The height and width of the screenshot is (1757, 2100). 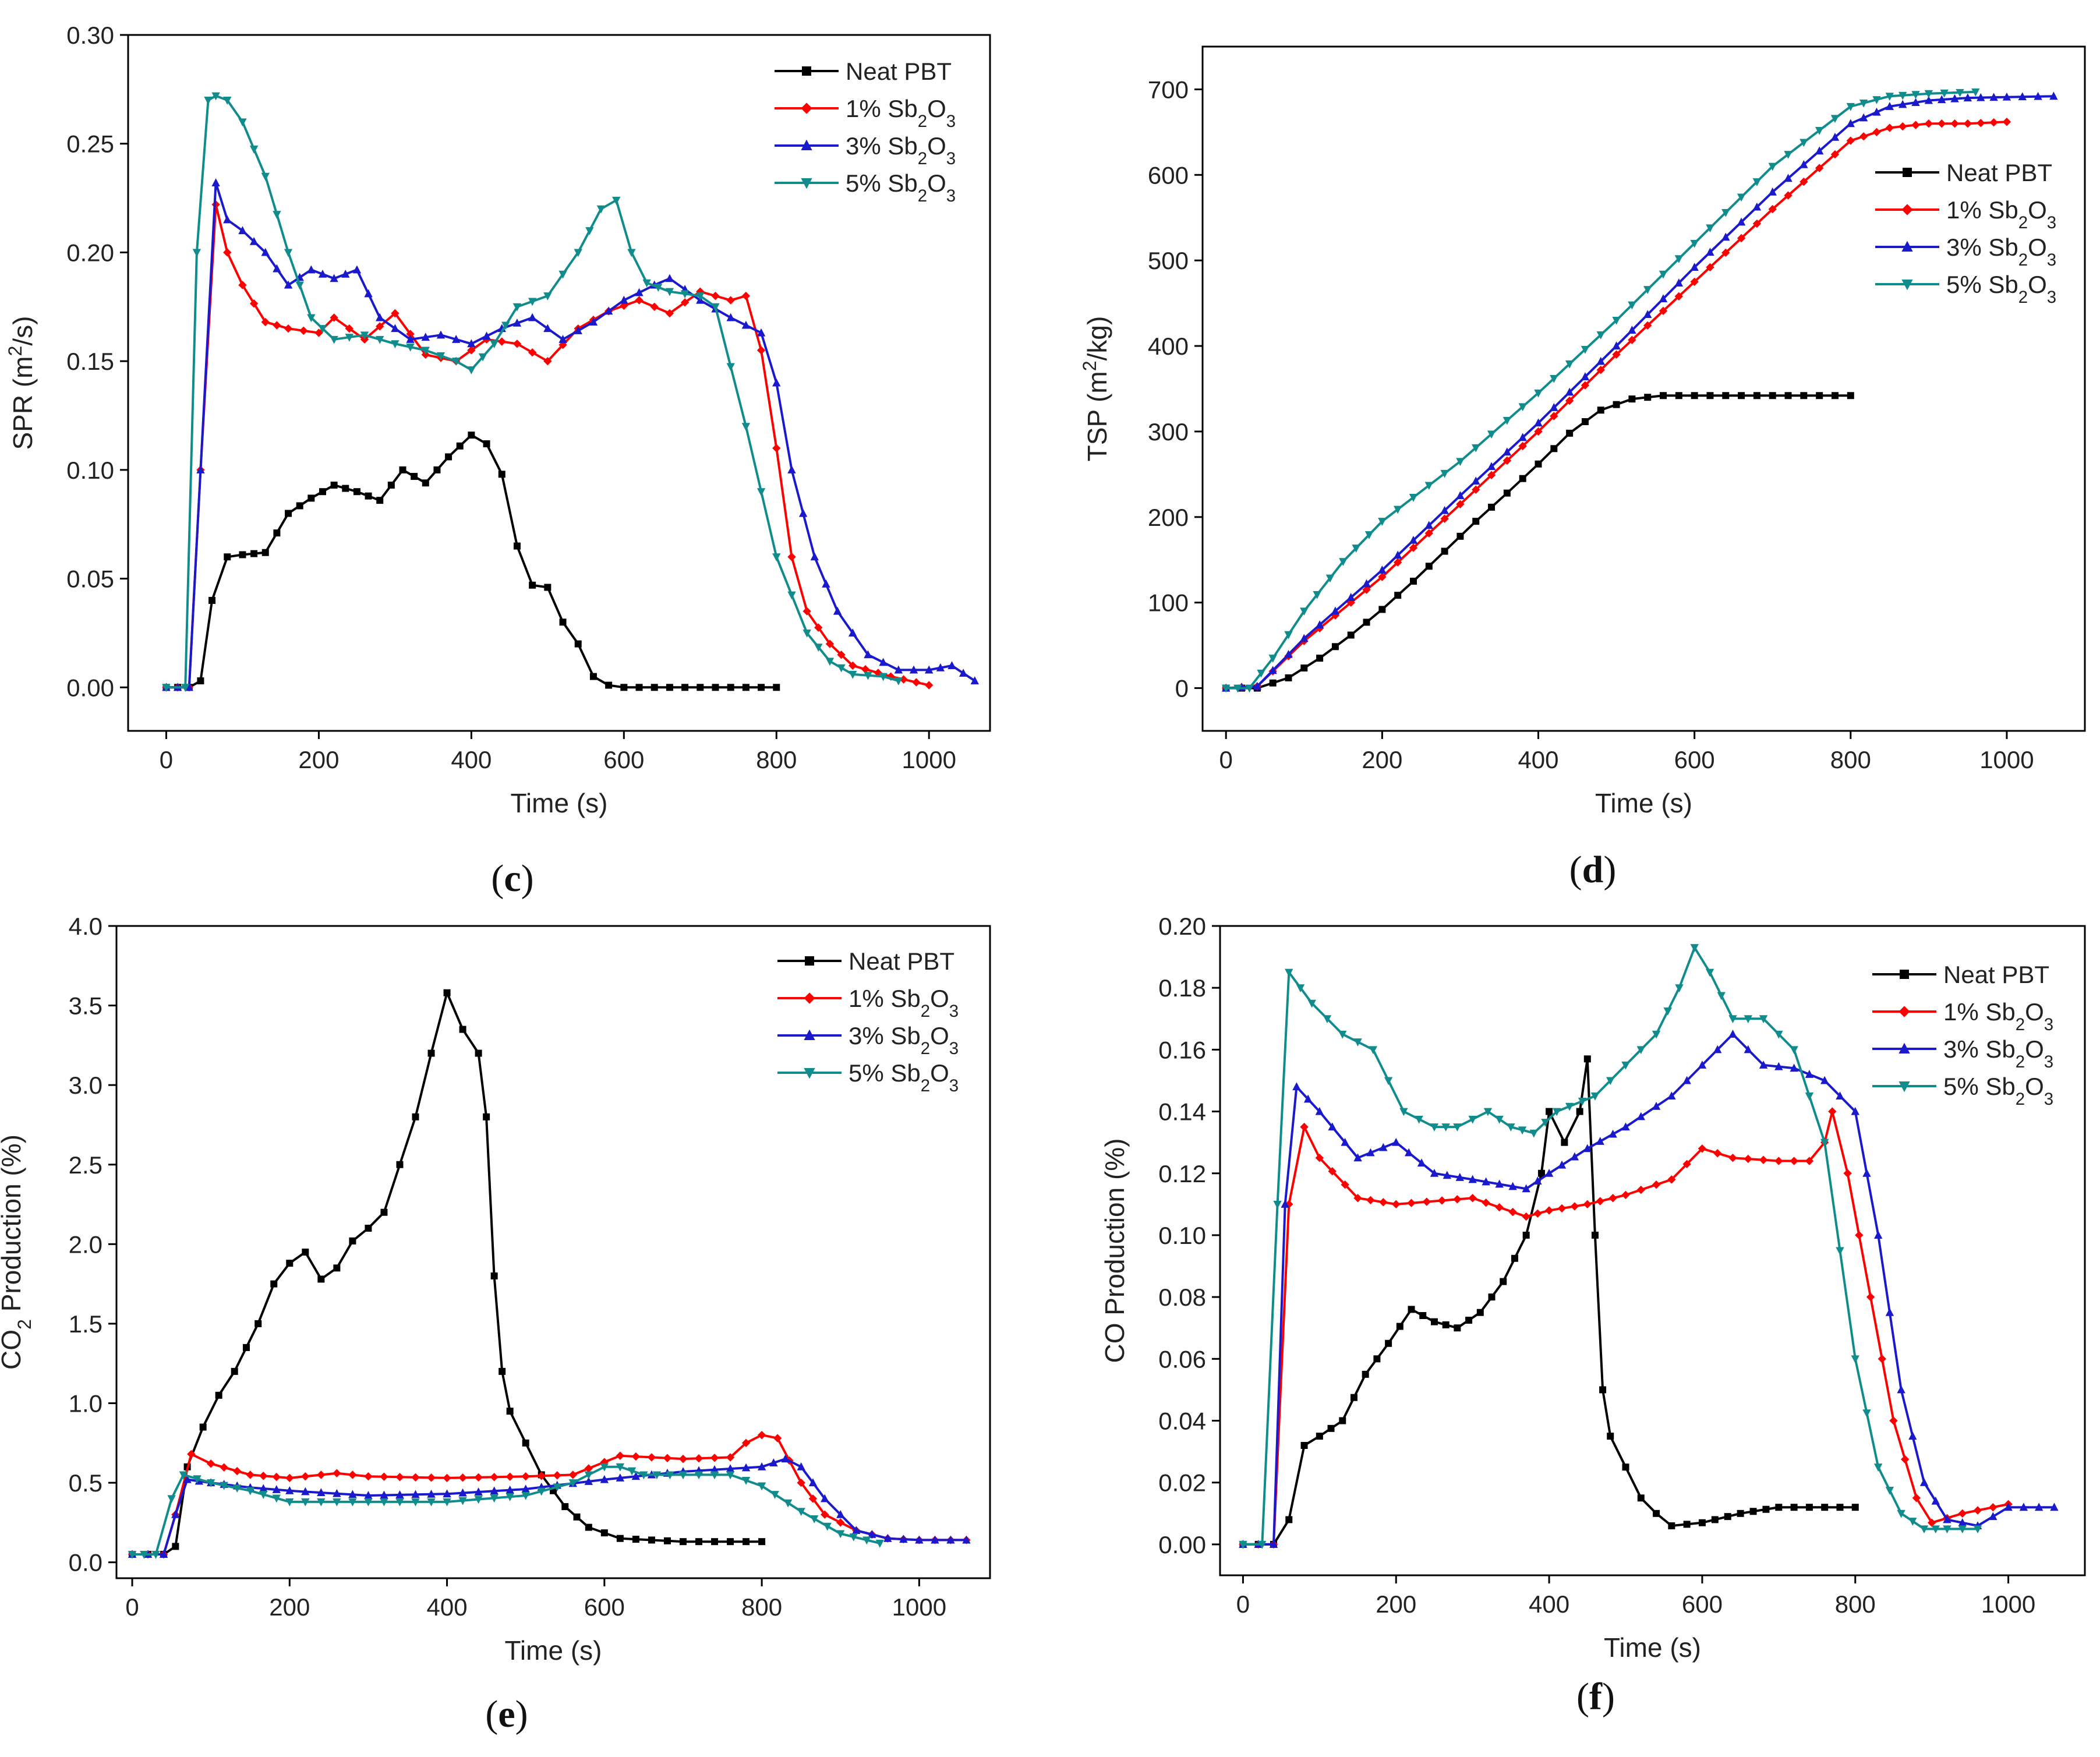 What do you see at coordinates (1182, 1483) in the screenshot?
I see `y-tick-label: 0.02` at bounding box center [1182, 1483].